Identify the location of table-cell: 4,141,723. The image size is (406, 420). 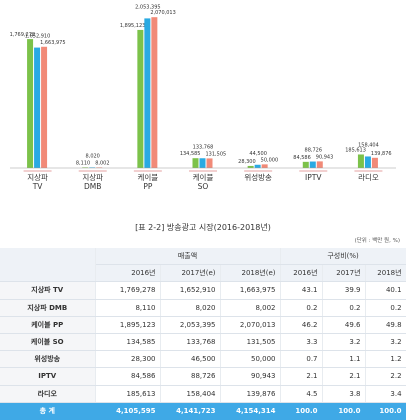
(190, 411).